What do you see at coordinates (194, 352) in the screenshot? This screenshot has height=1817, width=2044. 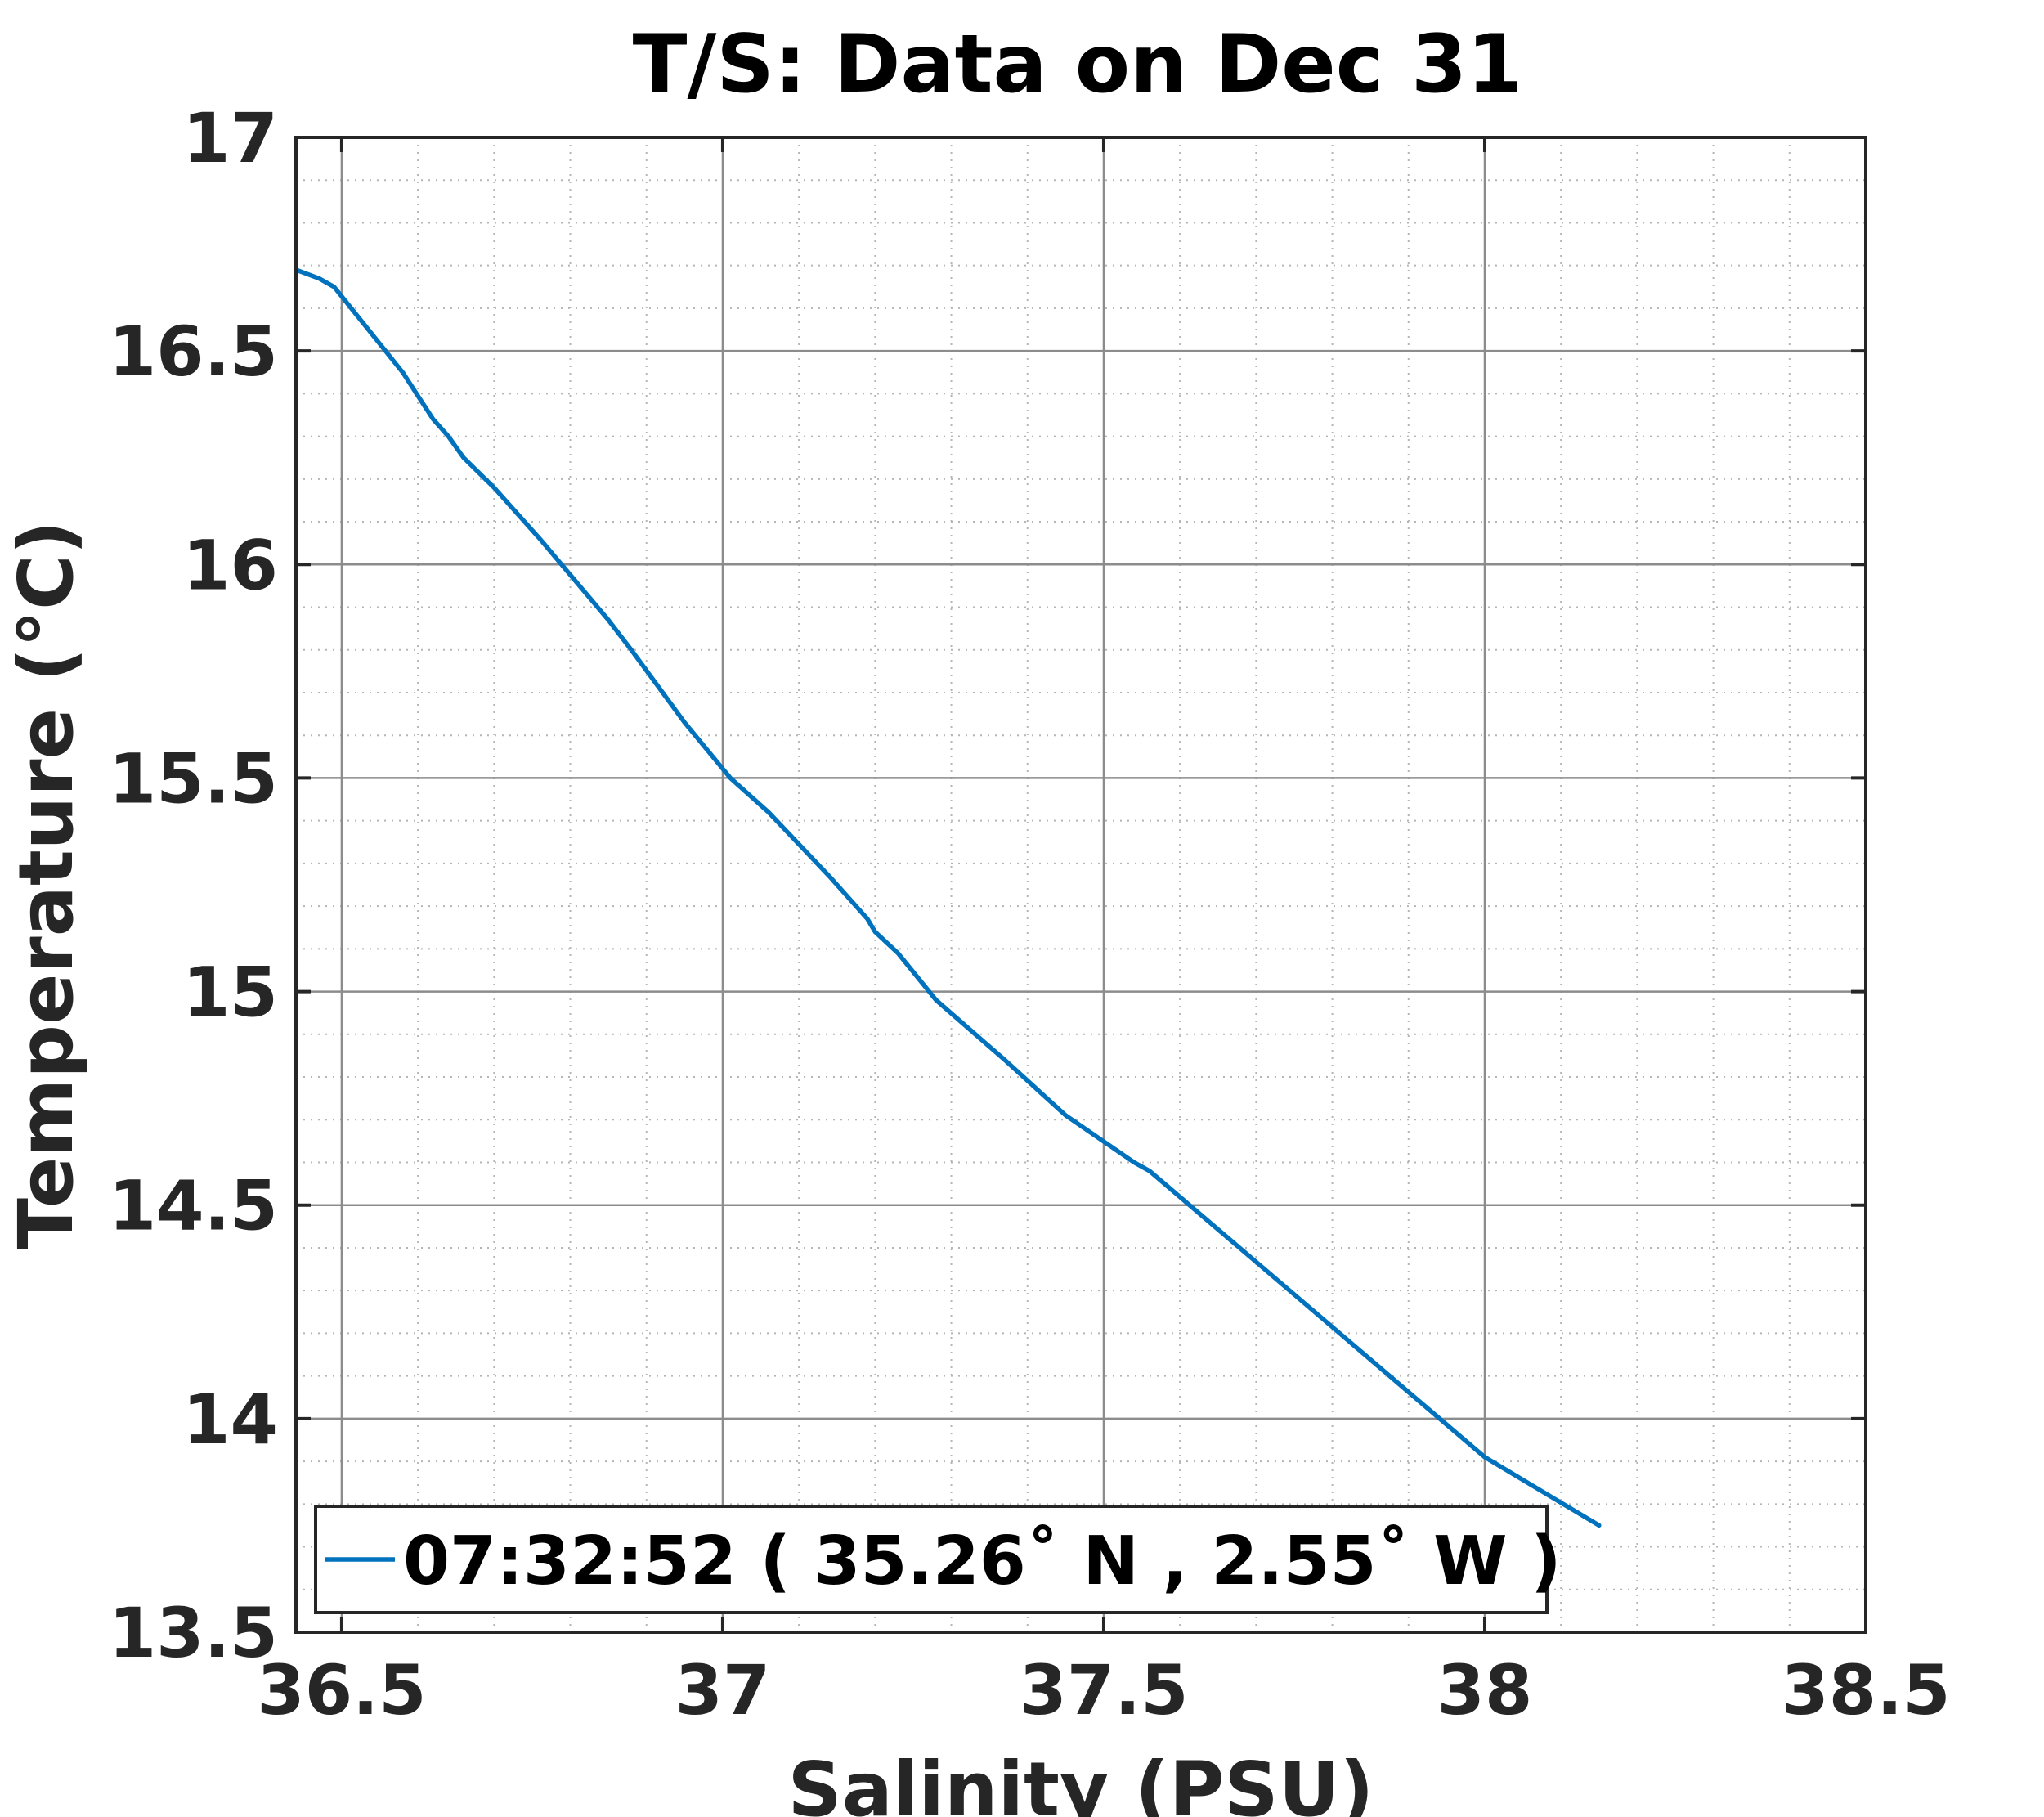 I see `y-tick-label: 16.5` at bounding box center [194, 352].